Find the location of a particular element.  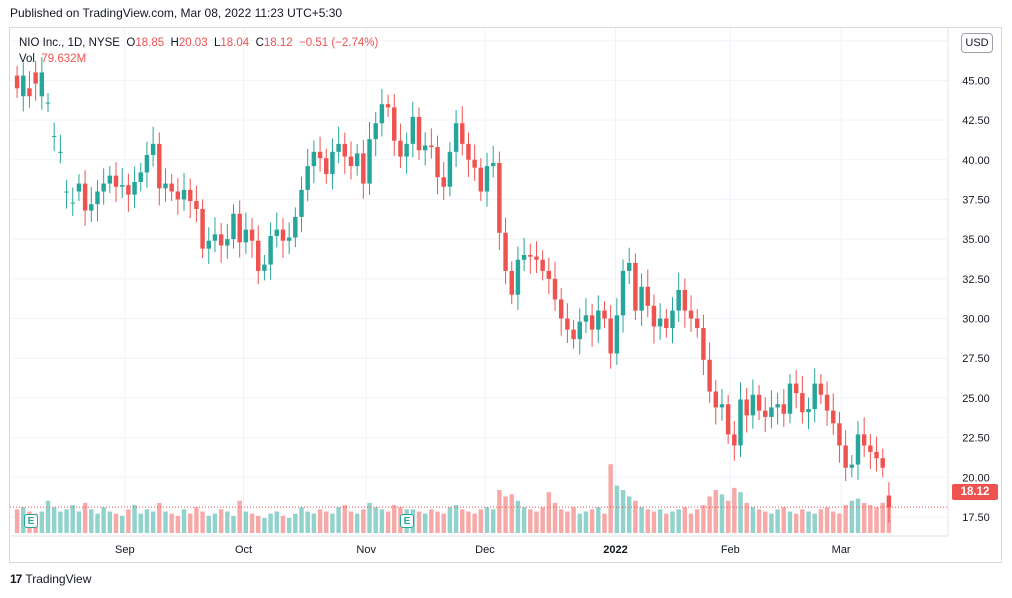

footer-brand: TradingView is located at coordinates (58, 579).